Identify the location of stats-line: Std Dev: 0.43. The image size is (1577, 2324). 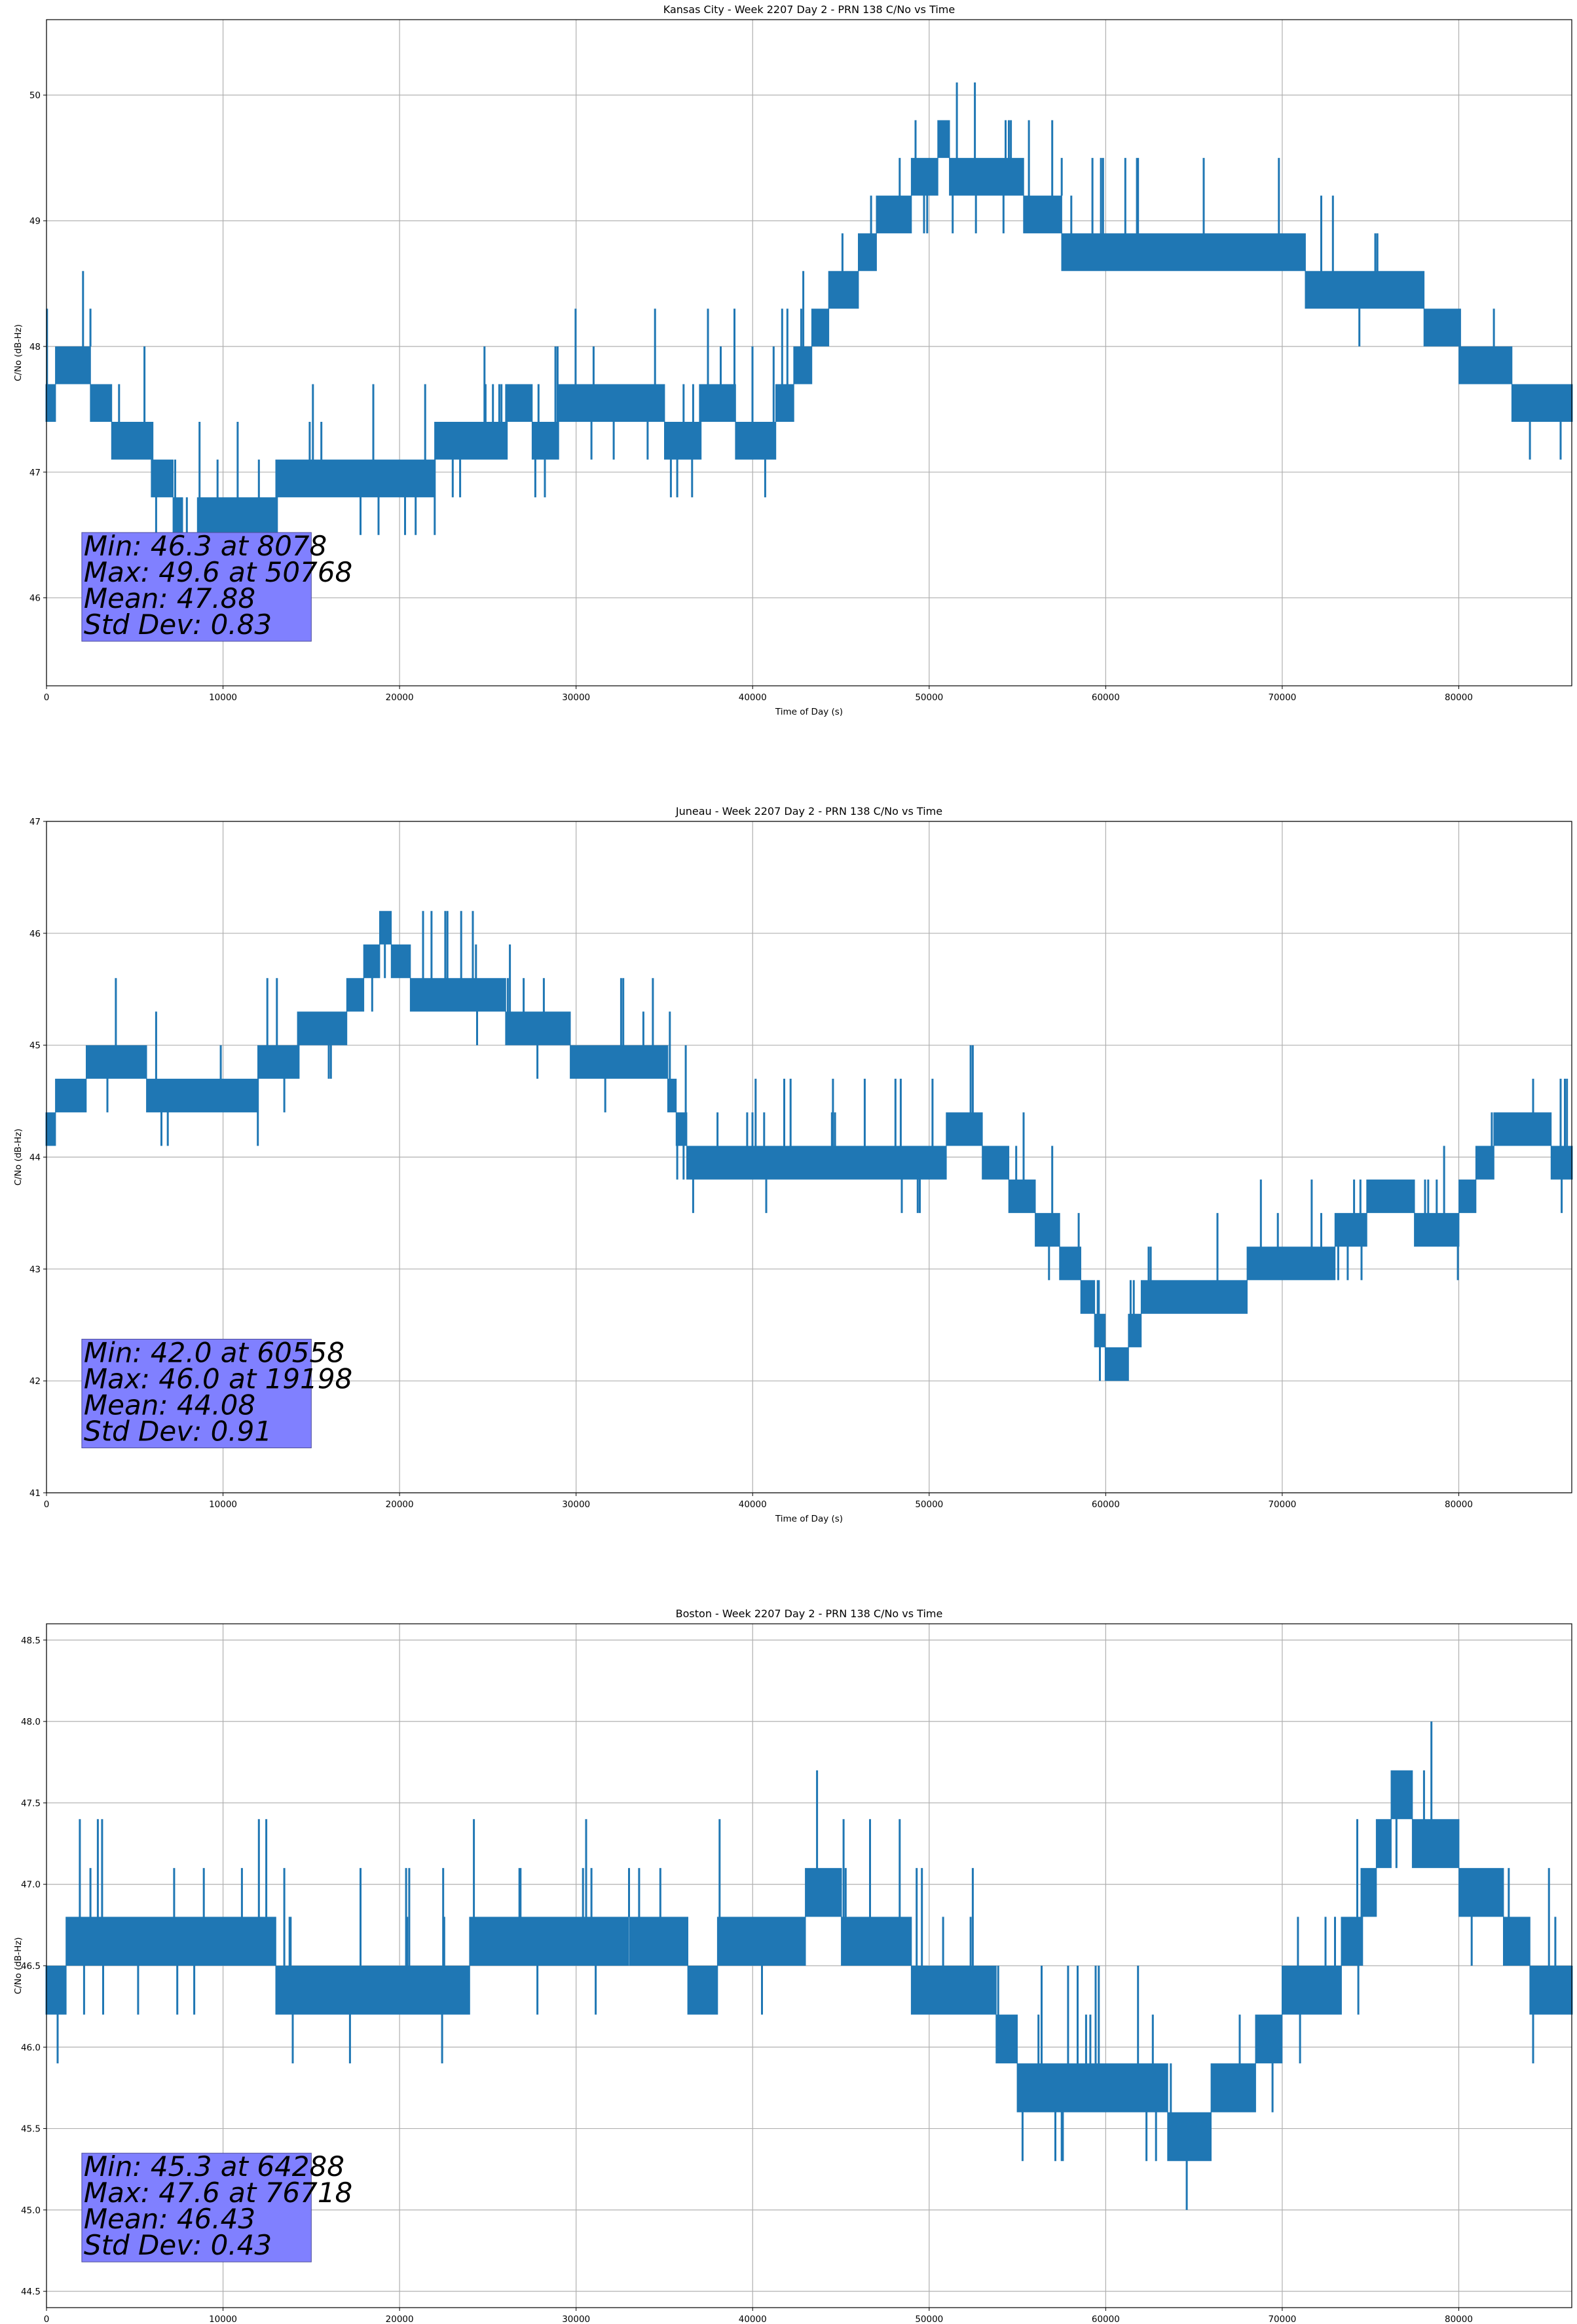
(178, 2245).